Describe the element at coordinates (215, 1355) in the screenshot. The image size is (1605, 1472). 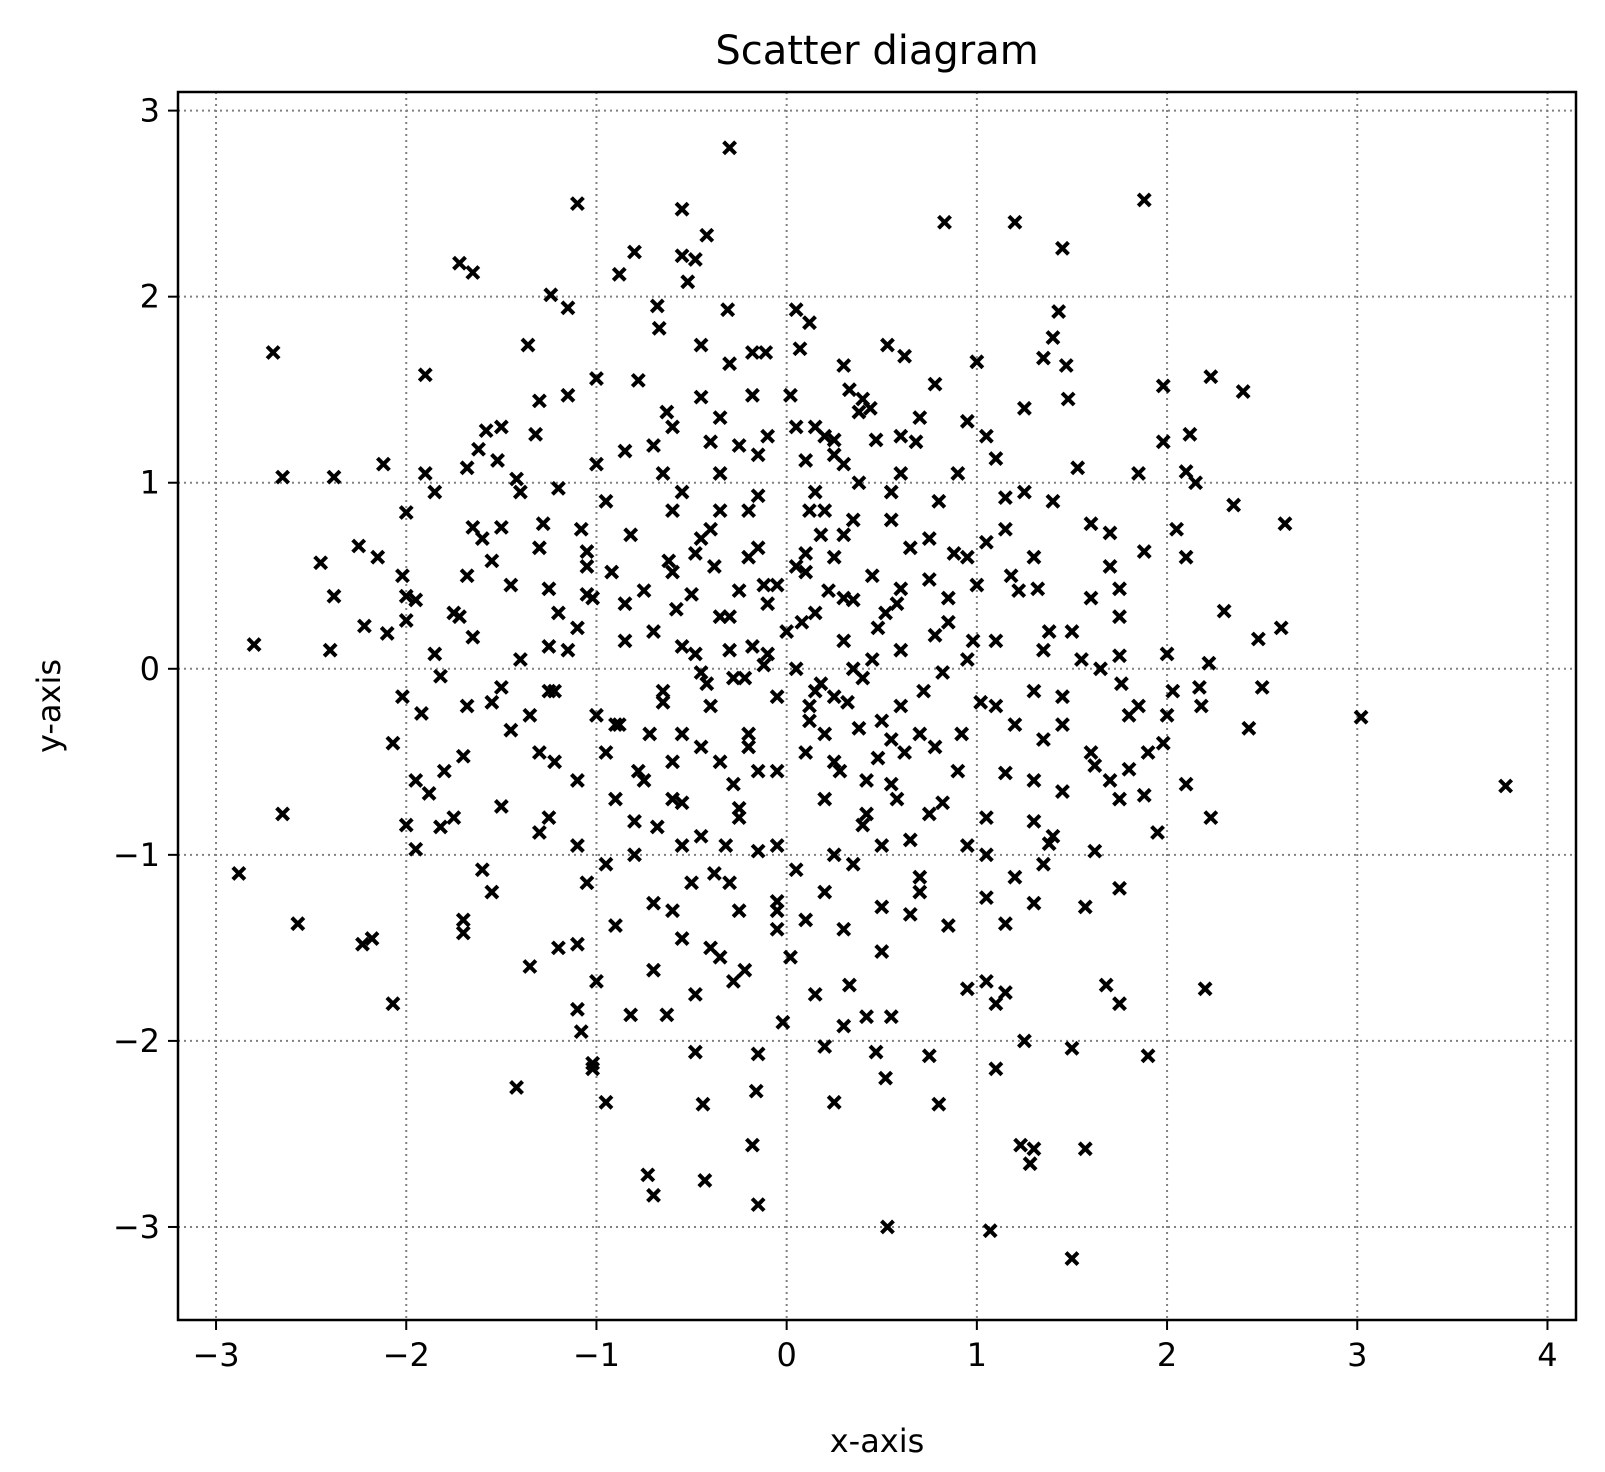
I see `x-tick-label: −3` at that location.